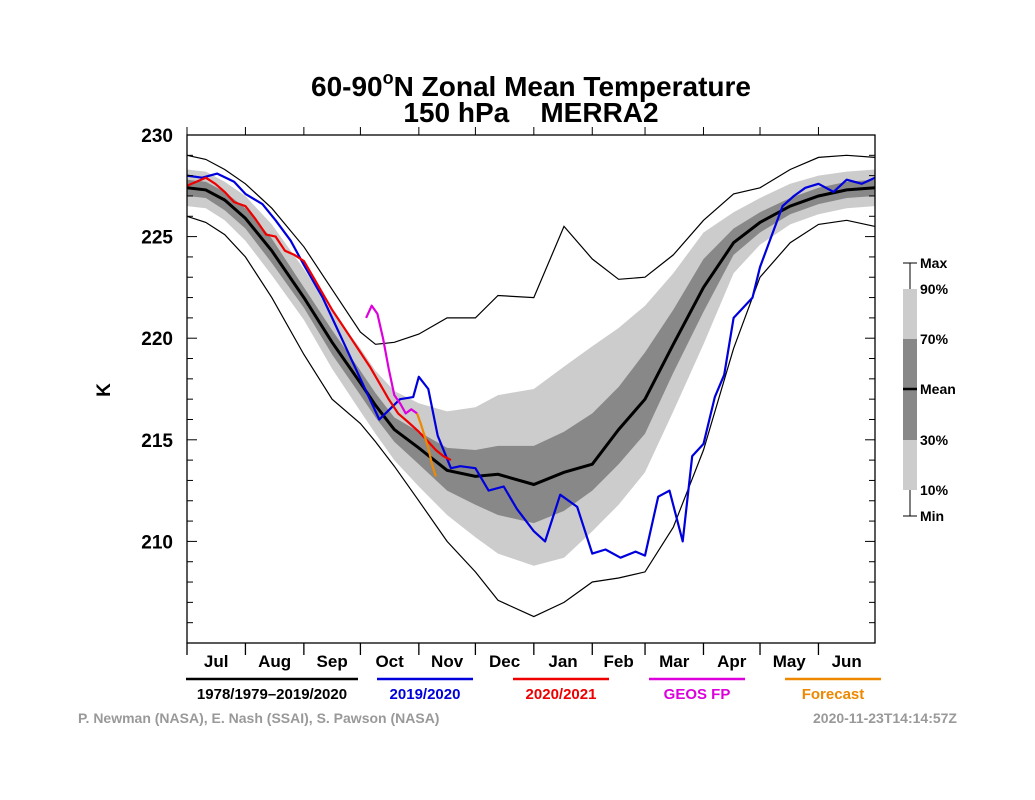 This screenshot has height=800, width=1035. Describe the element at coordinates (157, 441) in the screenshot. I see `y-tick-label: 215` at that location.